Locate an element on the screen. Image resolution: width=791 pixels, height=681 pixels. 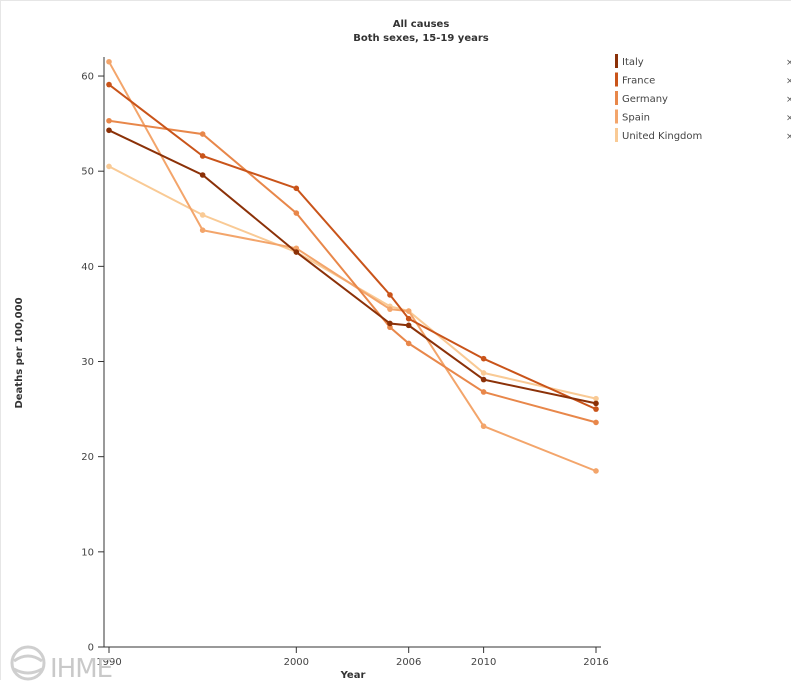
legend-item-united-kingdom: United Kingdom is located at coordinates (658, 135).